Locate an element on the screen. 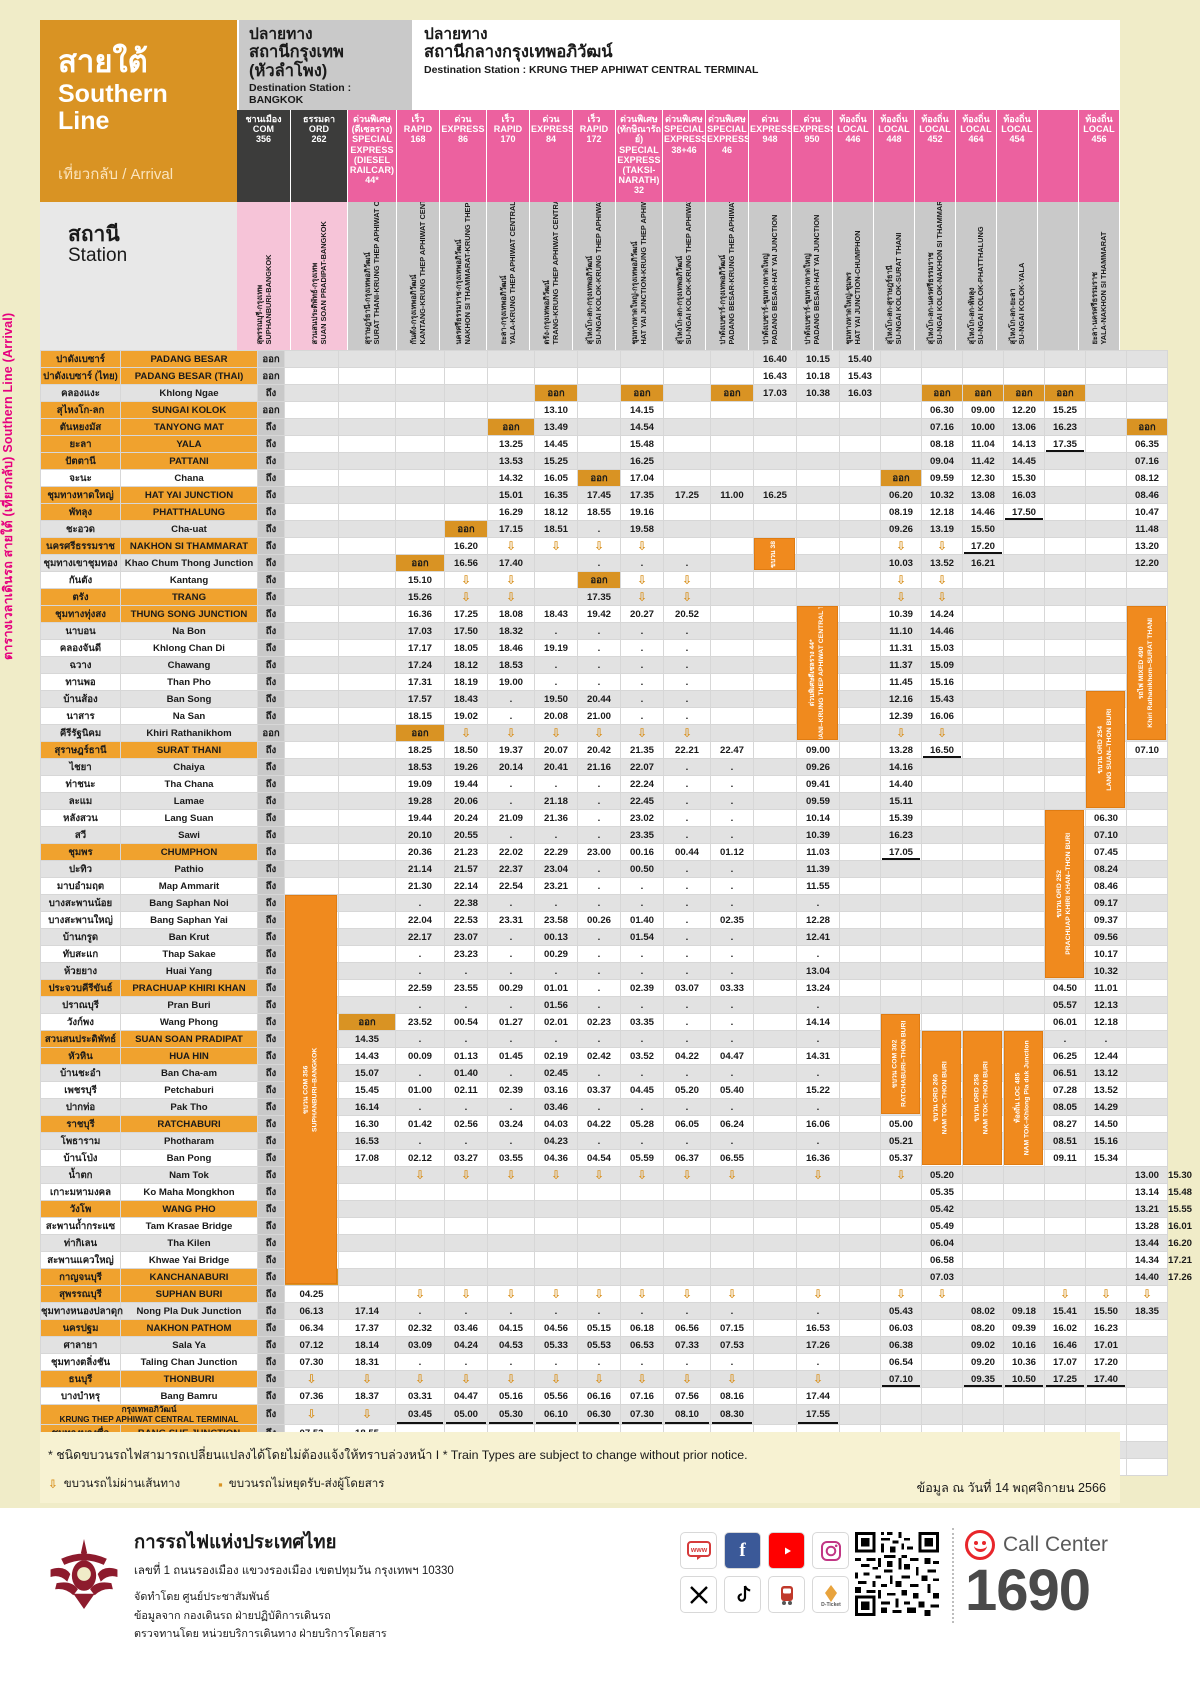 The image size is (1200, 1697). youtube-icon is located at coordinates (786, 1550).